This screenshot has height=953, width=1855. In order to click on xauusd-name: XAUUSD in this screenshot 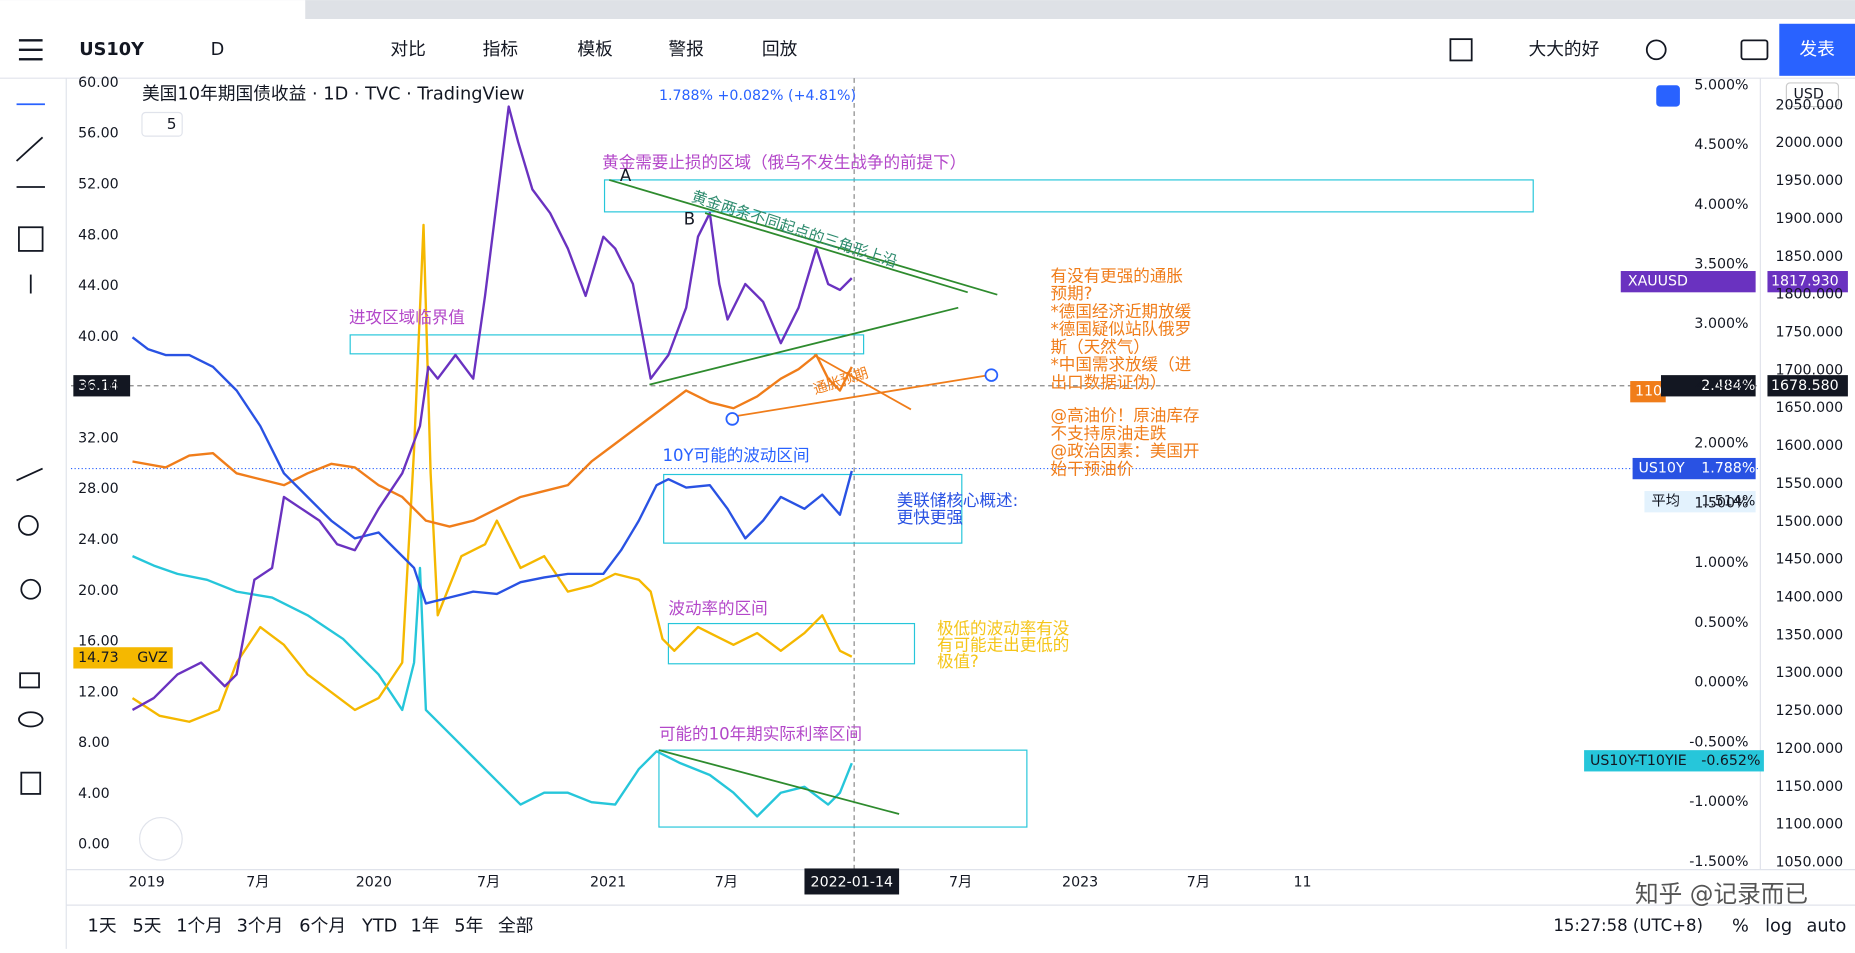, I will do `click(1658, 282)`.